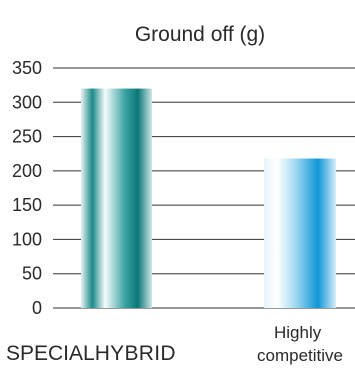  Describe the element at coordinates (50, 353) in the screenshot. I see `category-label-special: SPECIAL` at that location.